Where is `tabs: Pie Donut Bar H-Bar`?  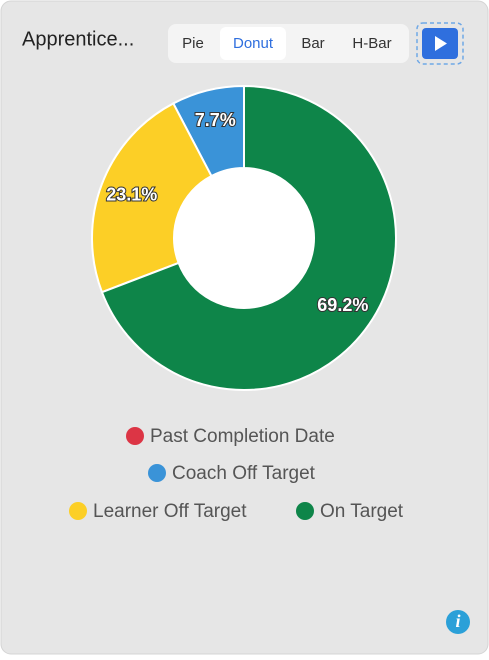 tabs: Pie Donut Bar H-Bar is located at coordinates (287, 43).